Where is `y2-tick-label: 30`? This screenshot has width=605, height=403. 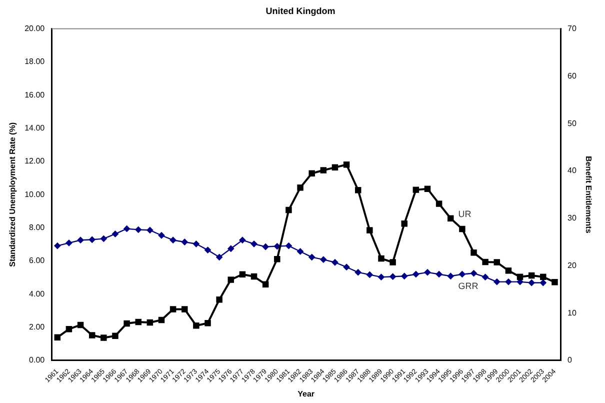
y2-tick-label: 30 is located at coordinates (572, 218).